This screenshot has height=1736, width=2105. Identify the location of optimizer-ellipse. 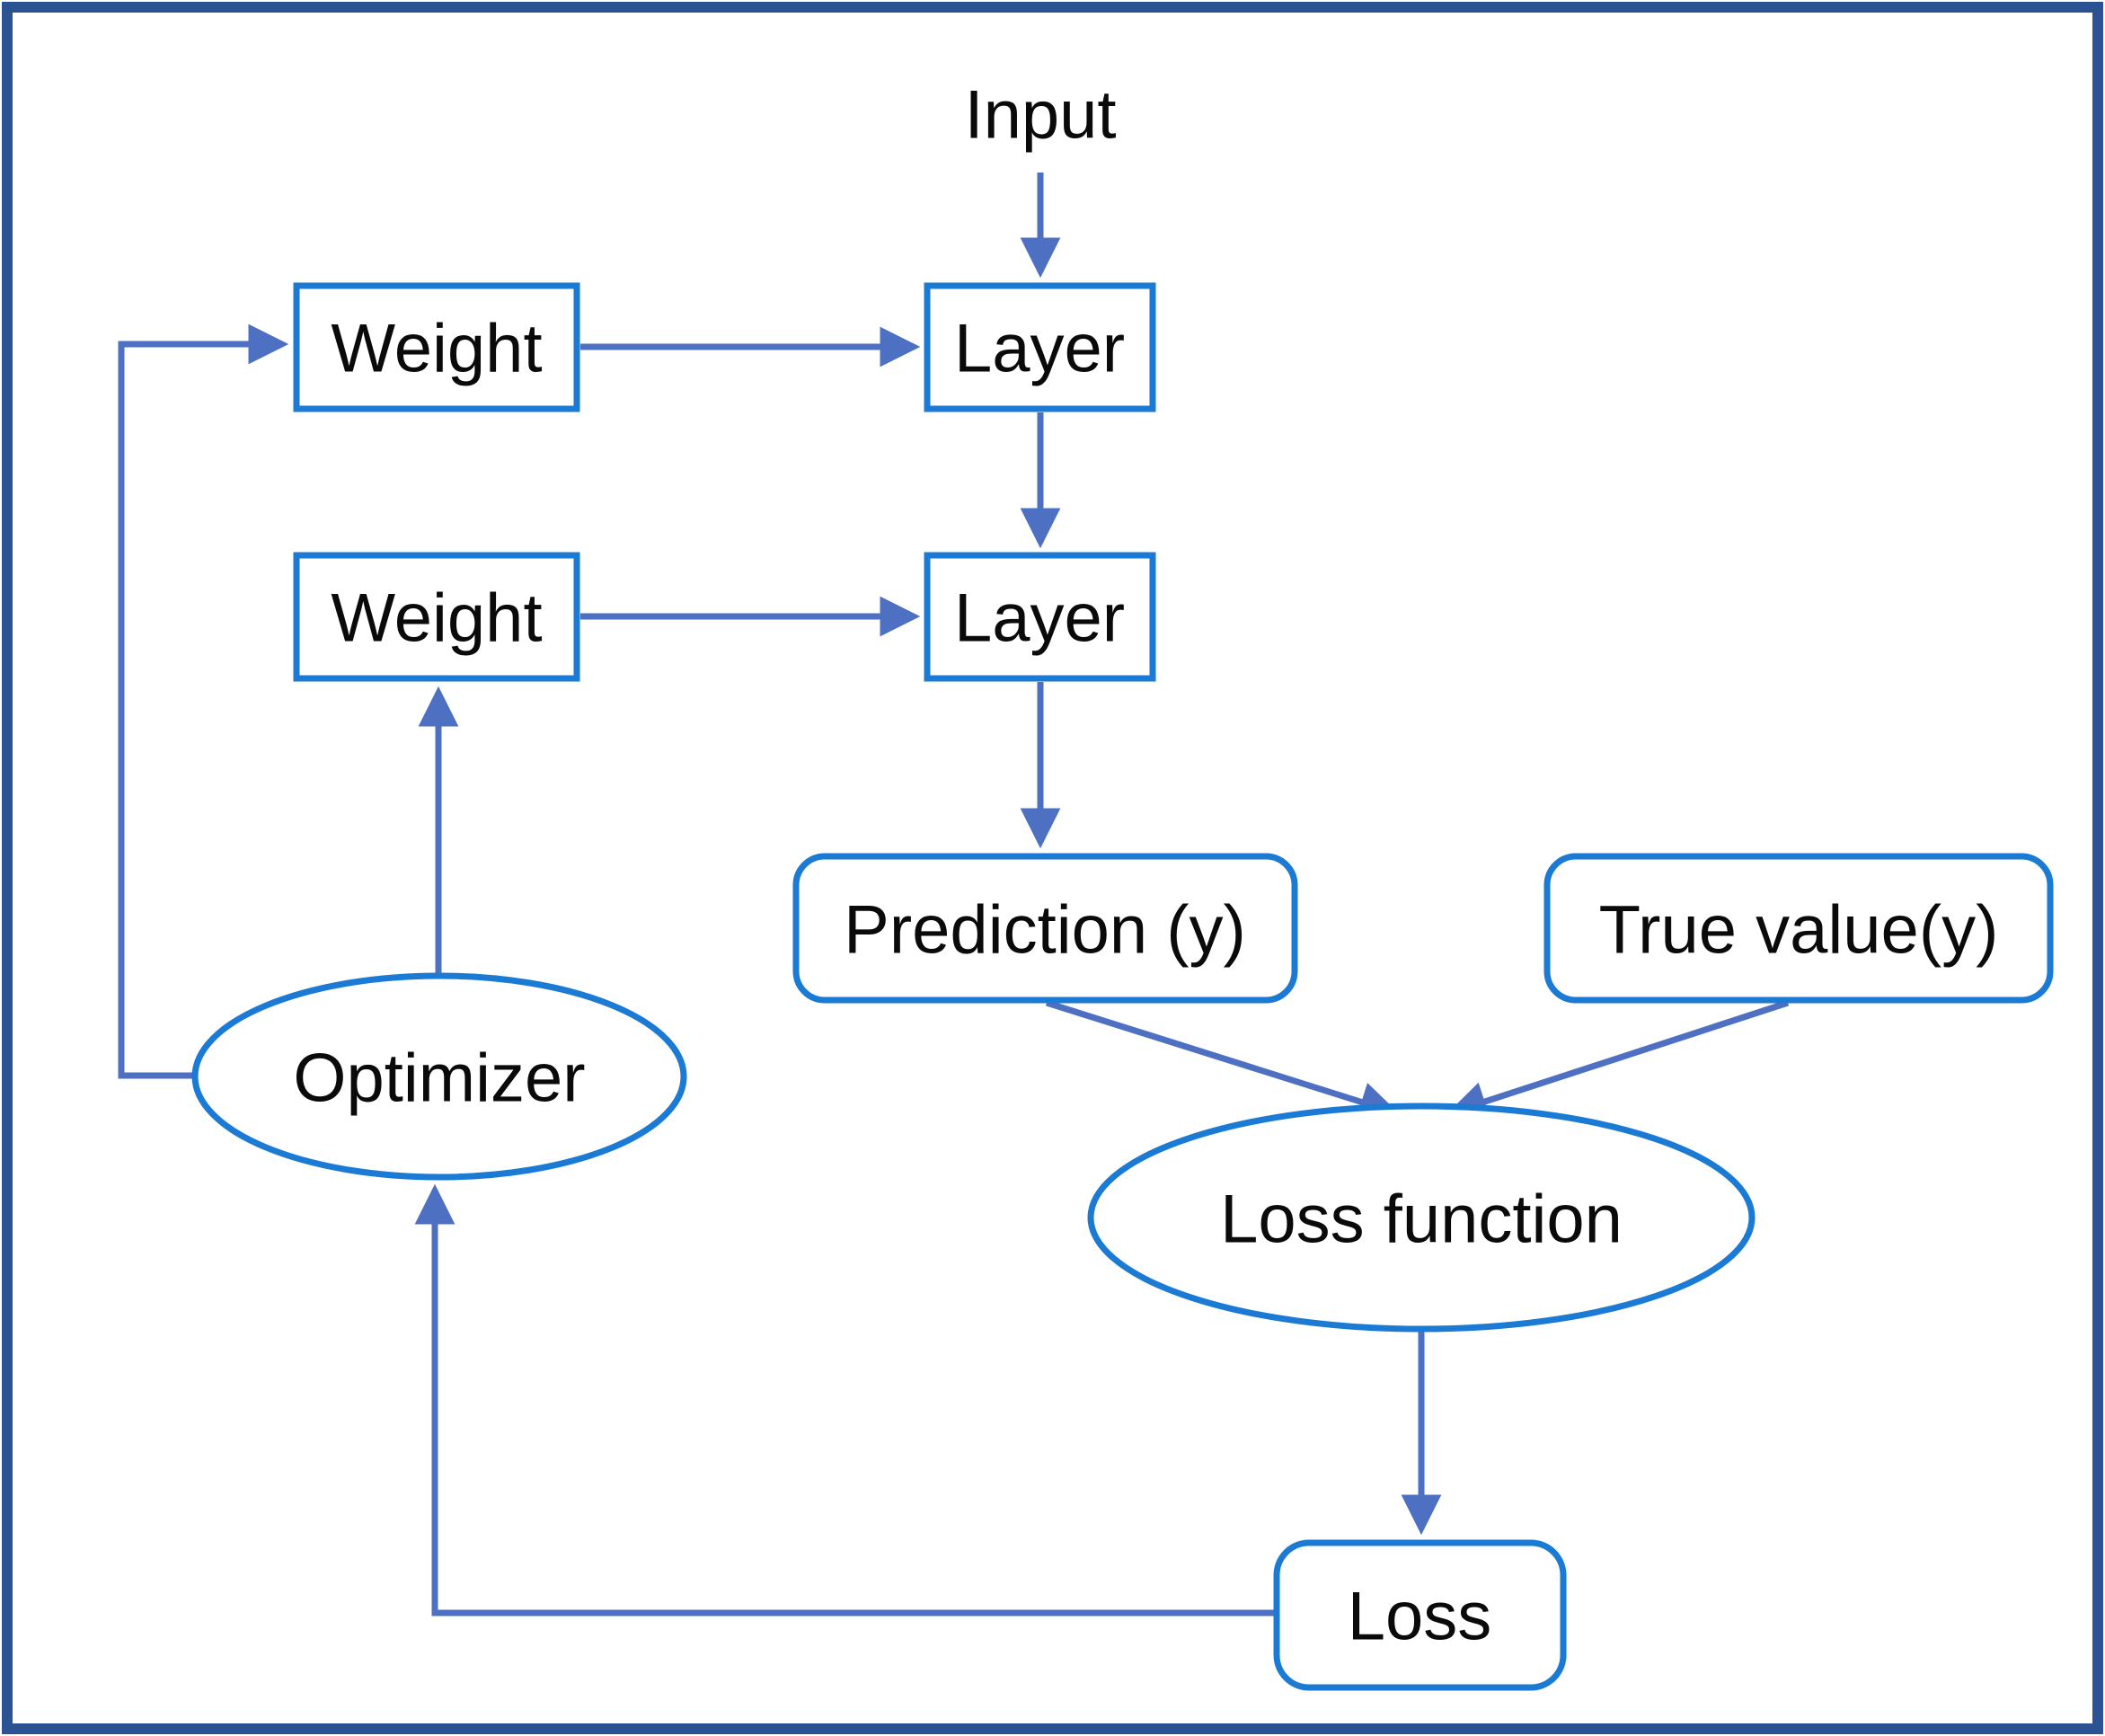
(439, 1076).